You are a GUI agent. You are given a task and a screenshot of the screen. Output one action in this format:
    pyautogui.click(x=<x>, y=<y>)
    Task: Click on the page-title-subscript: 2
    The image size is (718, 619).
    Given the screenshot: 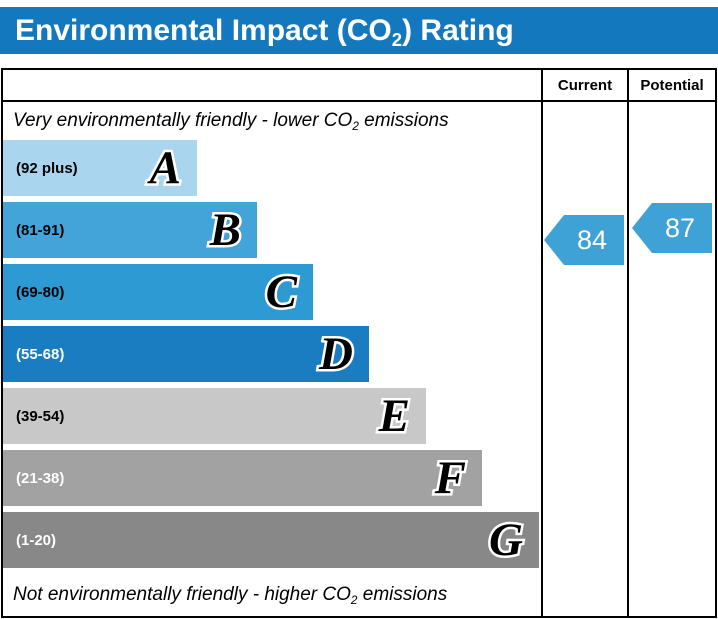 What is the action you would take?
    pyautogui.click(x=397, y=39)
    